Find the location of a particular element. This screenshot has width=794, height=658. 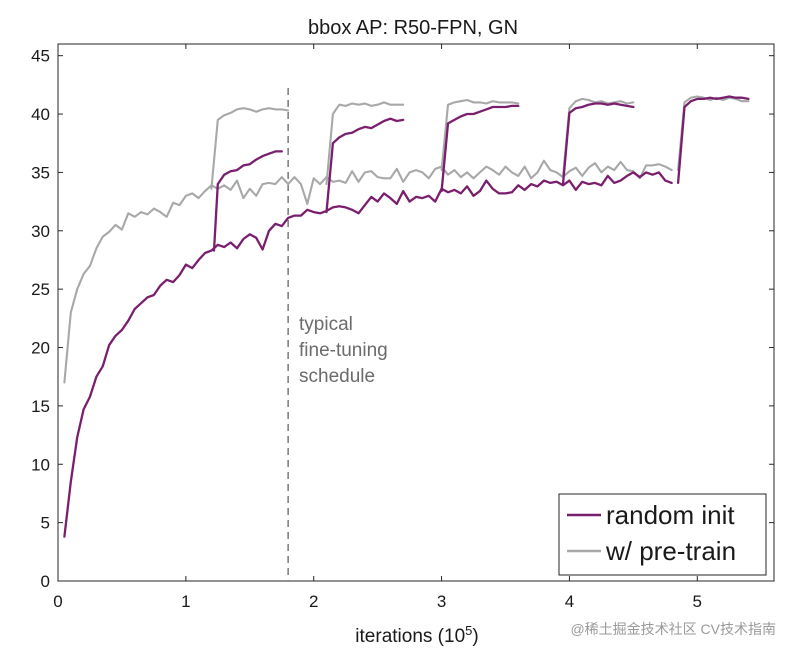

x-axis-label-exponent: 5 is located at coordinates (468, 630).